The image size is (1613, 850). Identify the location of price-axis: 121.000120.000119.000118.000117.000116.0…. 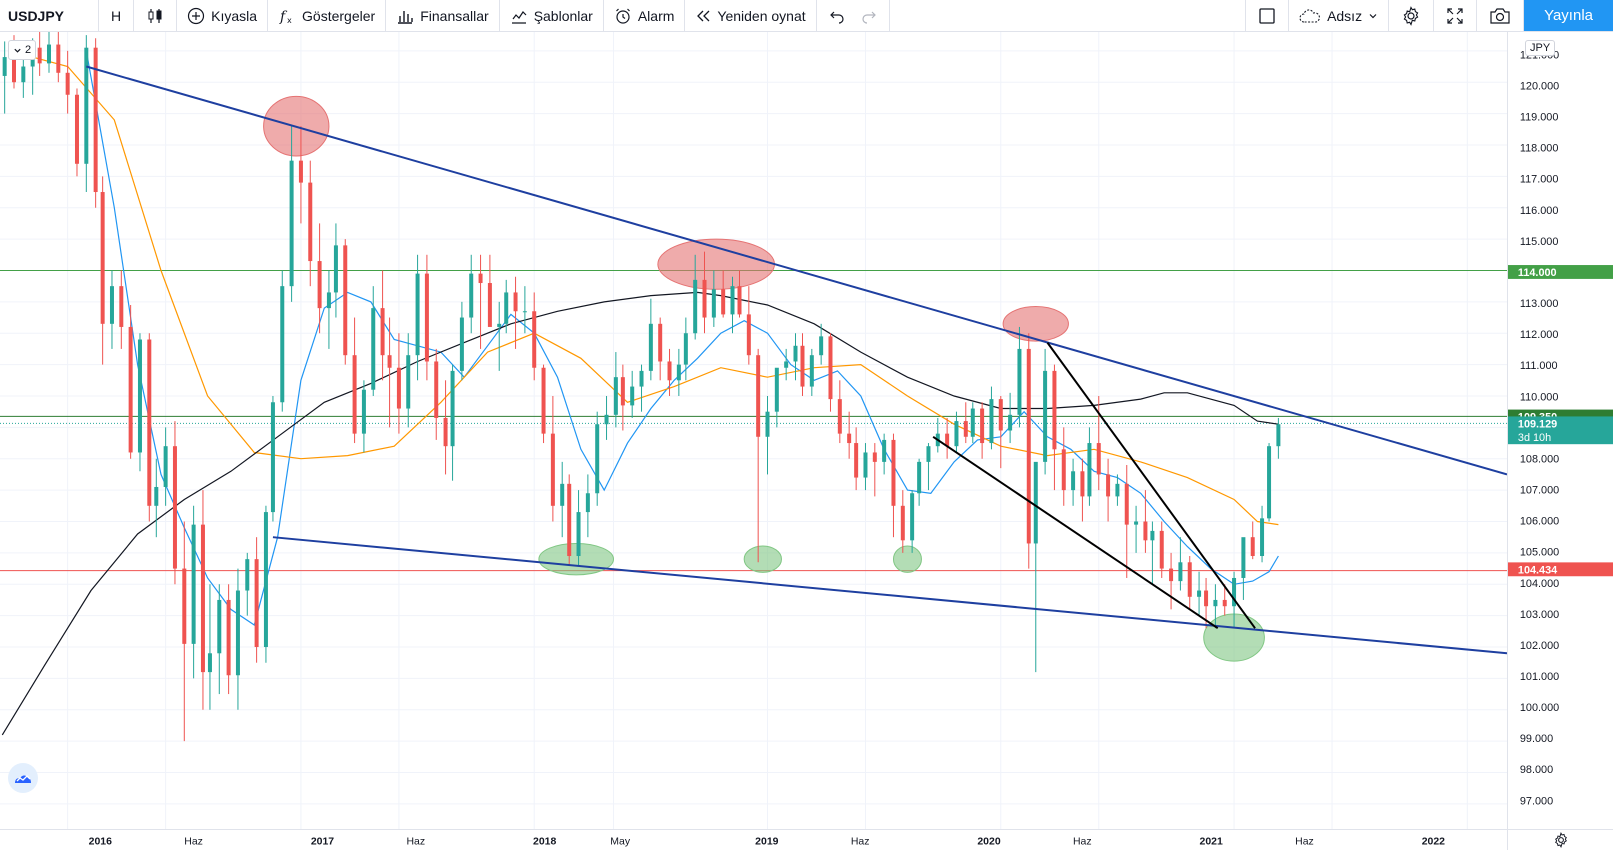
(1560, 430).